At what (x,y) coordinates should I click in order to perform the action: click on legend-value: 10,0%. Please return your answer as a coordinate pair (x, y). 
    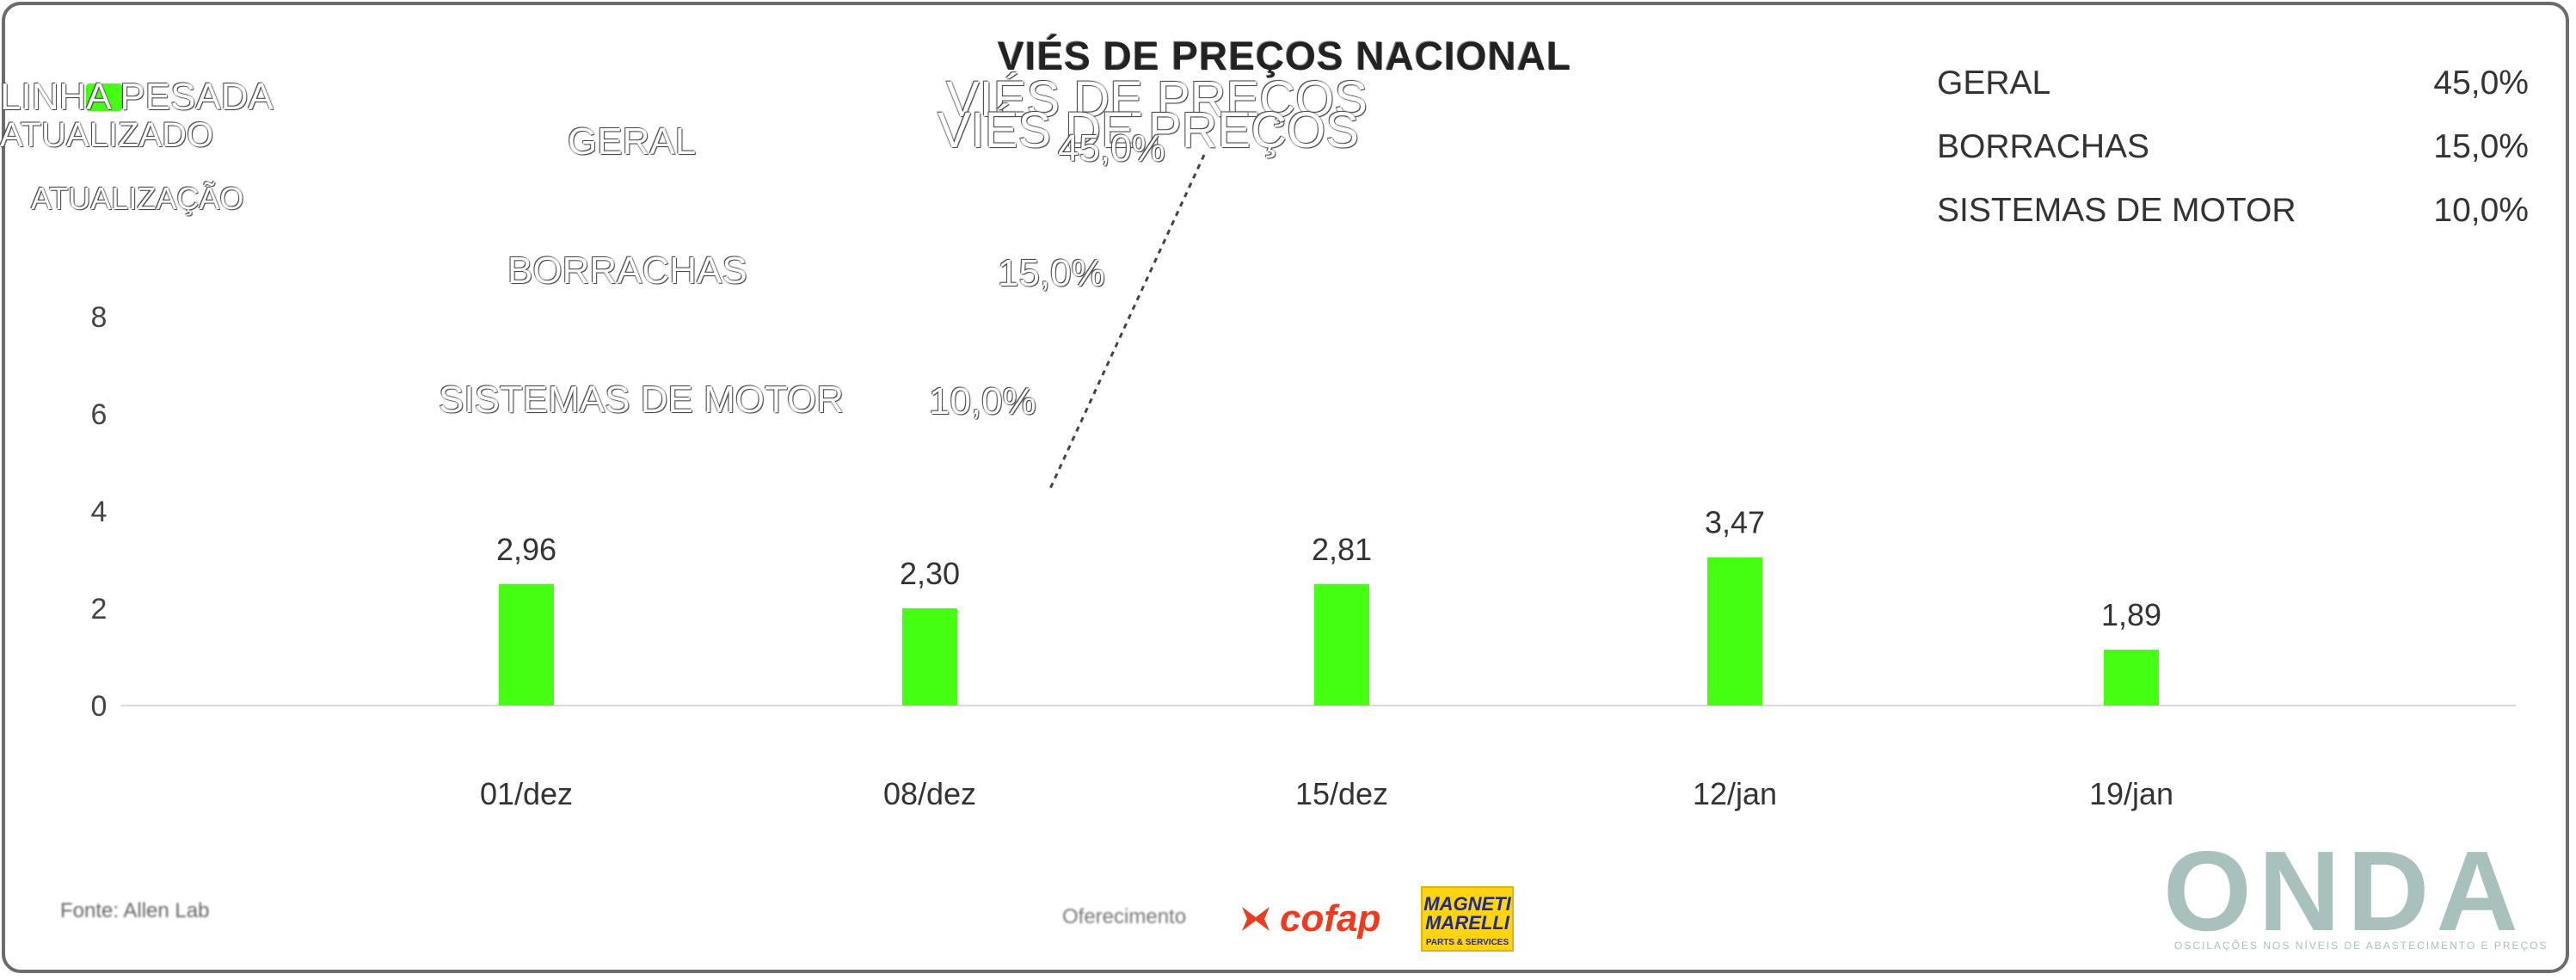
    Looking at the image, I should click on (2481, 210).